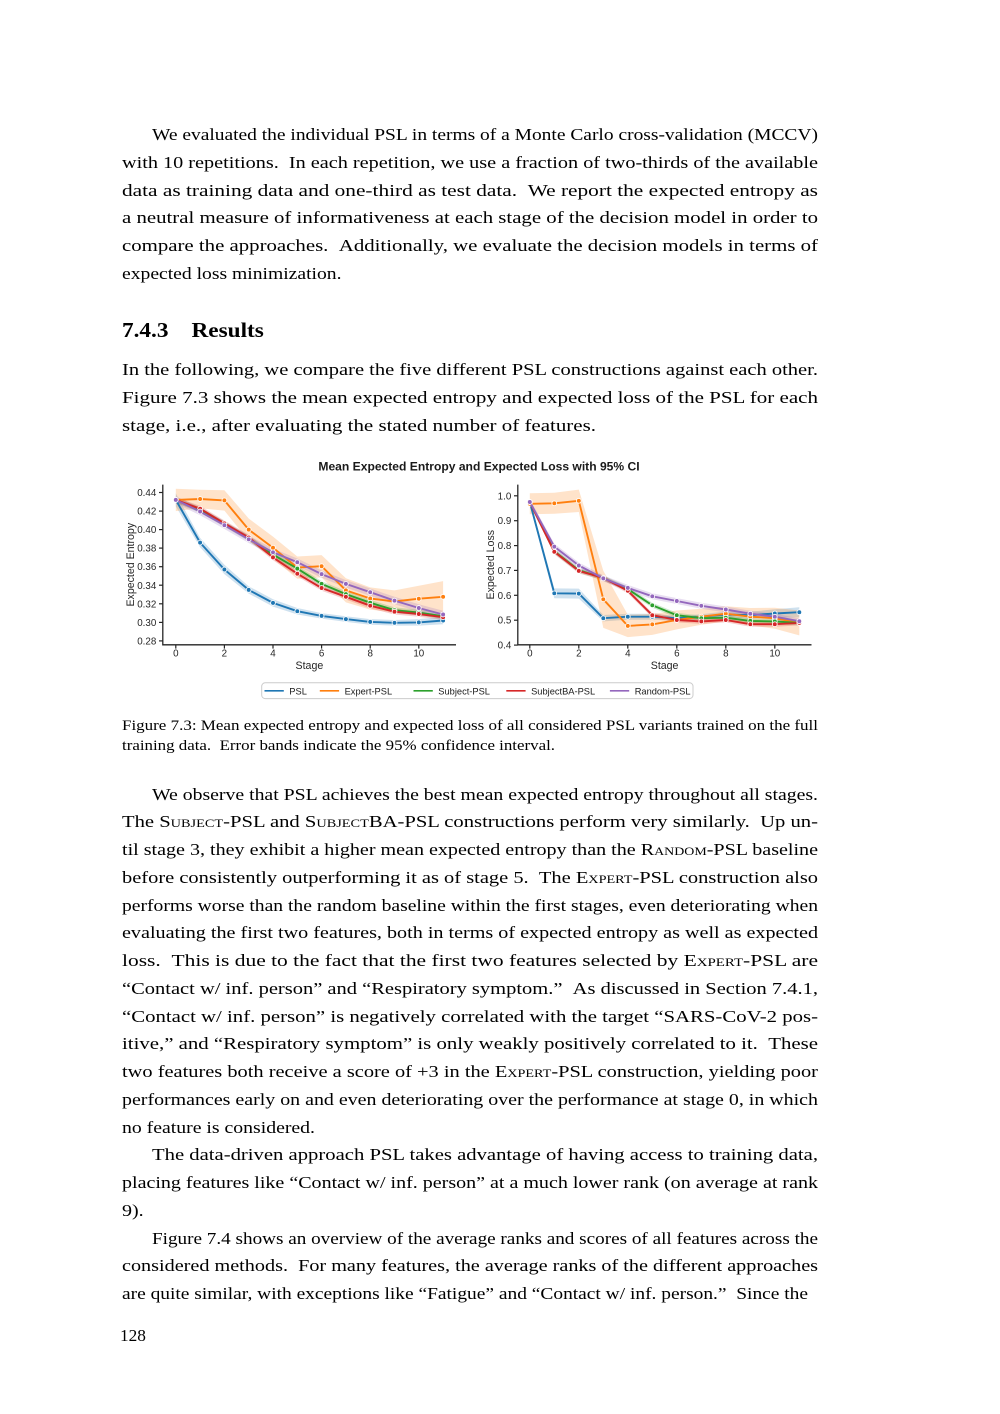 The image size is (1000, 1414). I want to click on svg-text: 0.7, so click(505, 571).